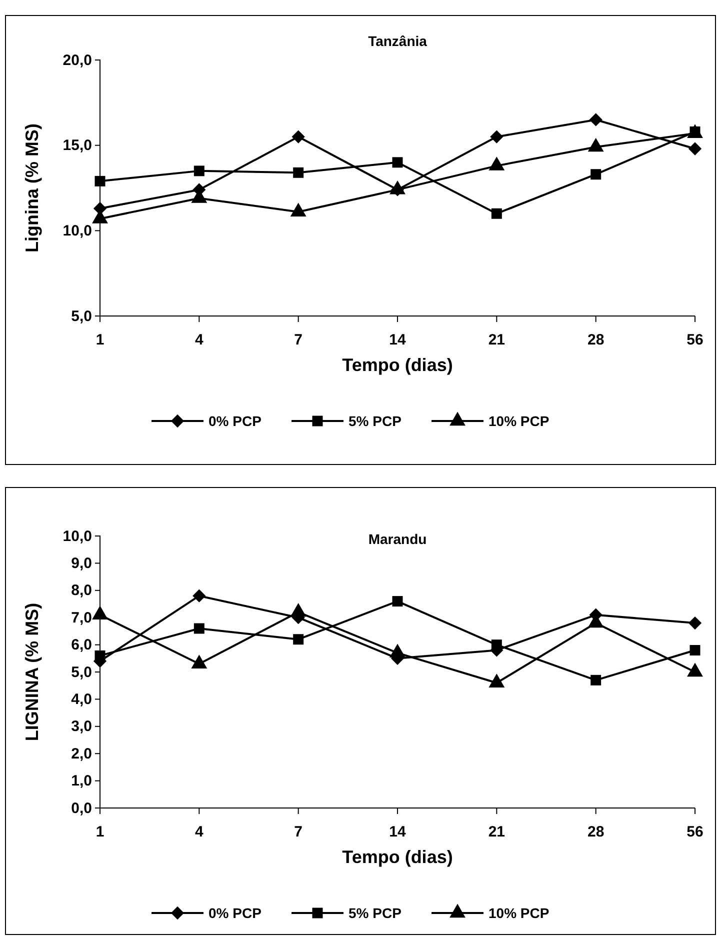 This screenshot has height=948, width=723. I want to click on chart-title: Marandu, so click(397, 539).